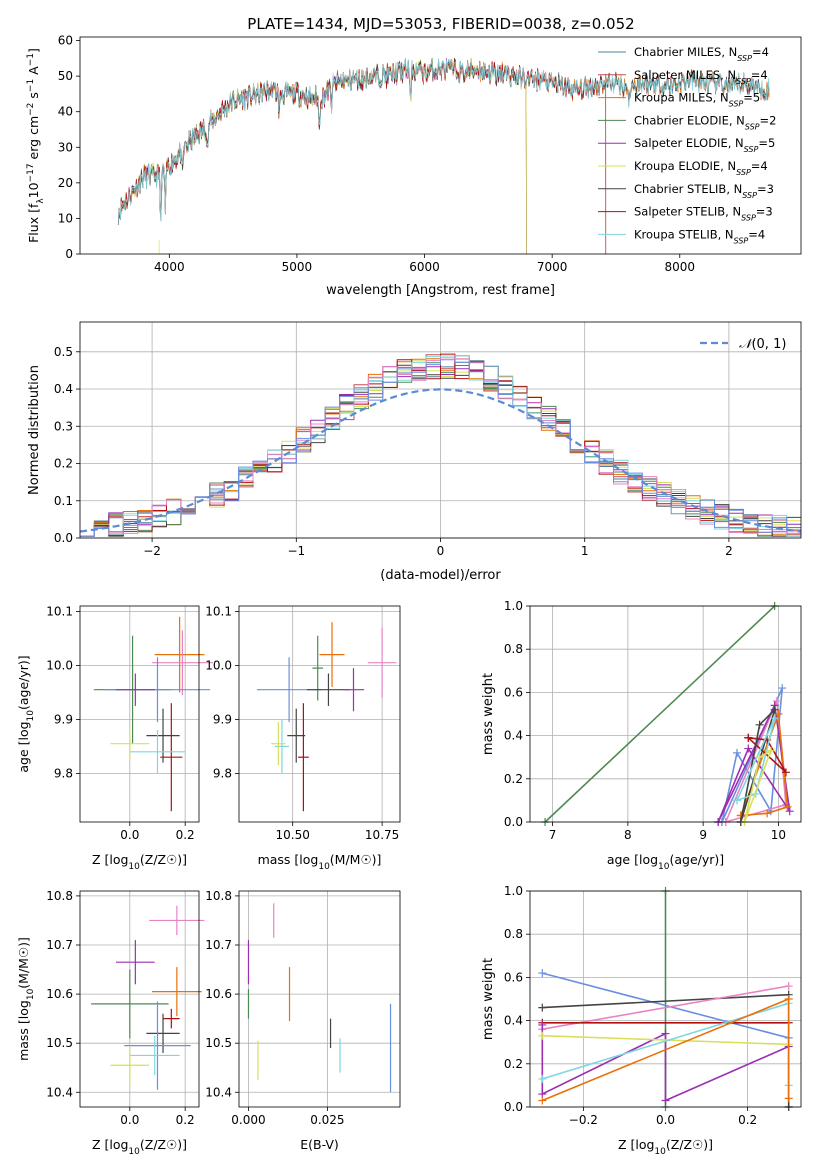 This screenshot has height=1170, width=819. I want to click on y-tick-label: 9.9, so click(222, 719).